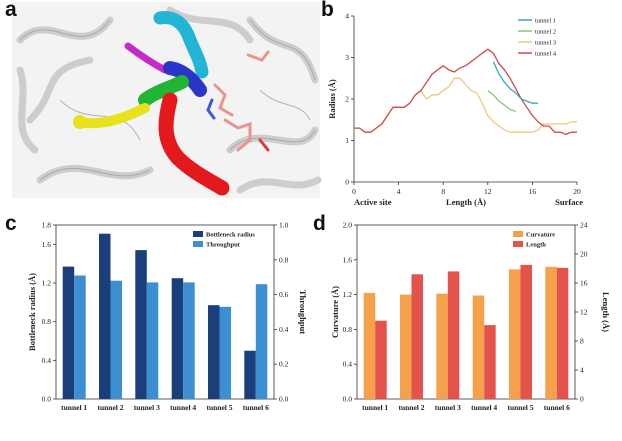  Describe the element at coordinates (238, 101) in the screenshot. I see `ligand-sticks` at that location.